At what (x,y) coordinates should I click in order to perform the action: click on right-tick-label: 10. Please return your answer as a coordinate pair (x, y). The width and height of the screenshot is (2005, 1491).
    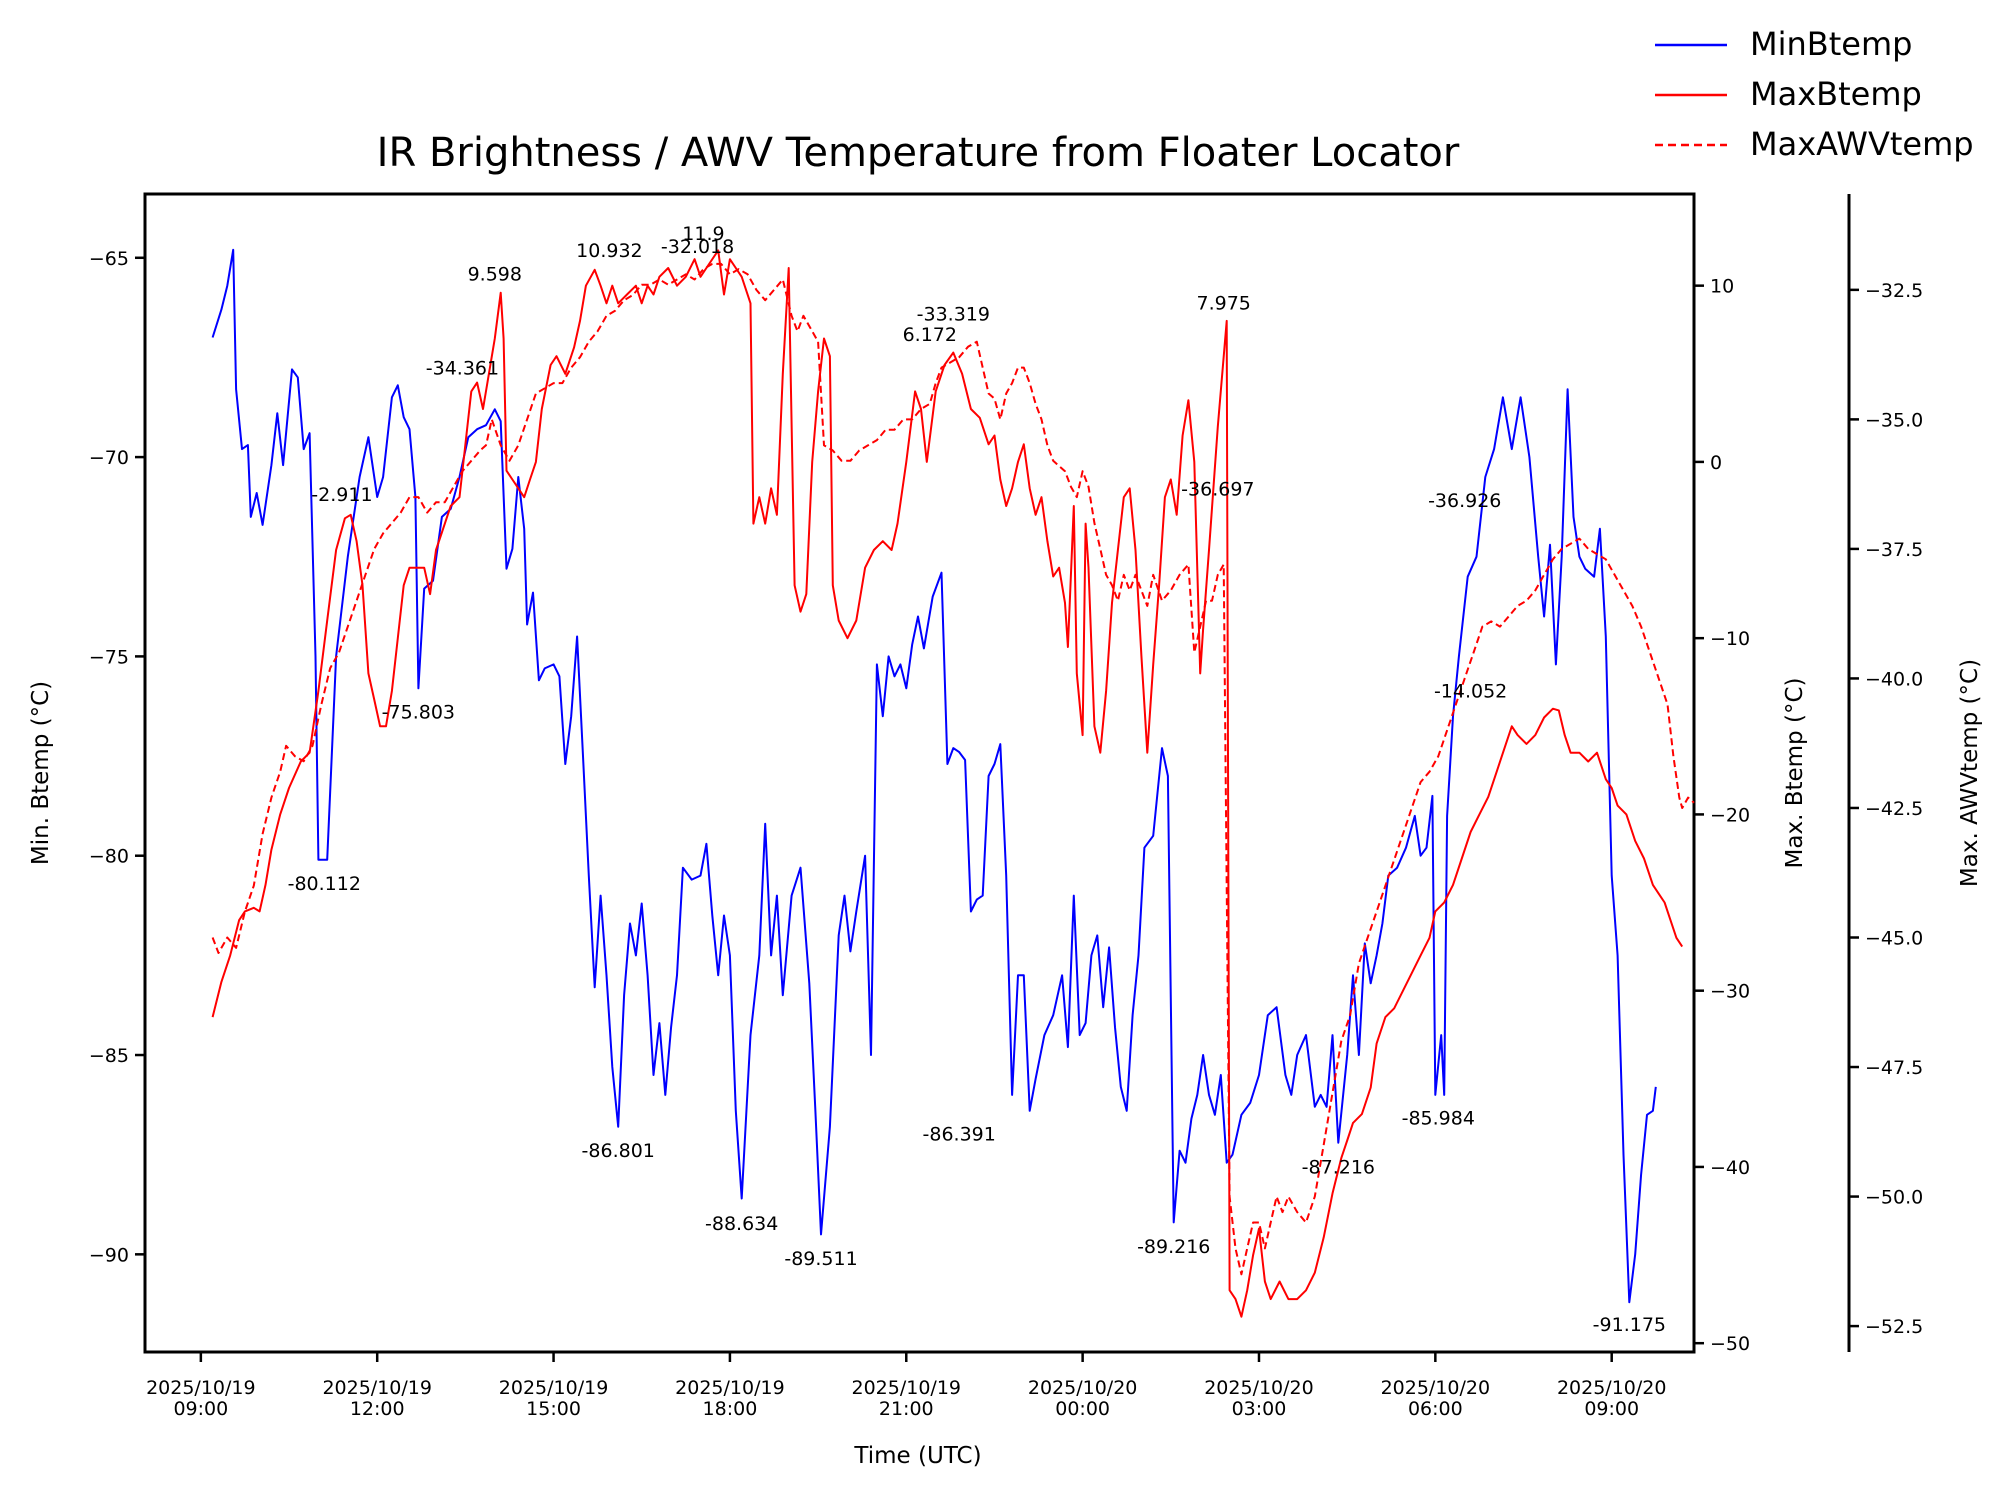
    Looking at the image, I should click on (1722, 287).